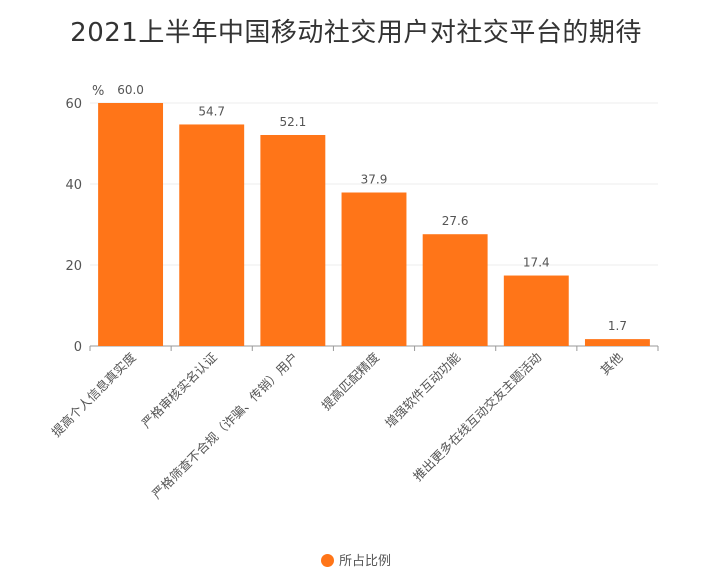 Image resolution: width=712 pixels, height=584 pixels. What do you see at coordinates (225, 426) in the screenshot?
I see `x-tick-label: 严格筛查不合规（诈骗、传销）用户` at bounding box center [225, 426].